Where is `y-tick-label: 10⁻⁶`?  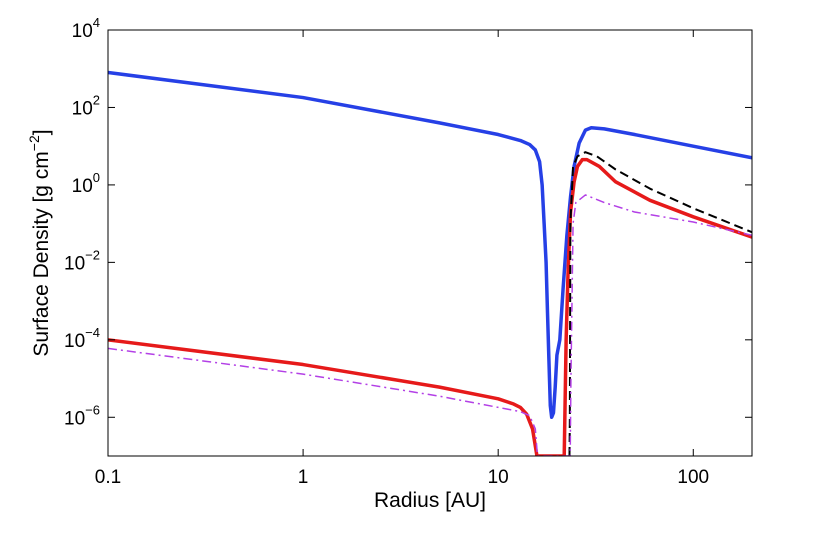
y-tick-label: 10⁻⁶ is located at coordinates (82, 415).